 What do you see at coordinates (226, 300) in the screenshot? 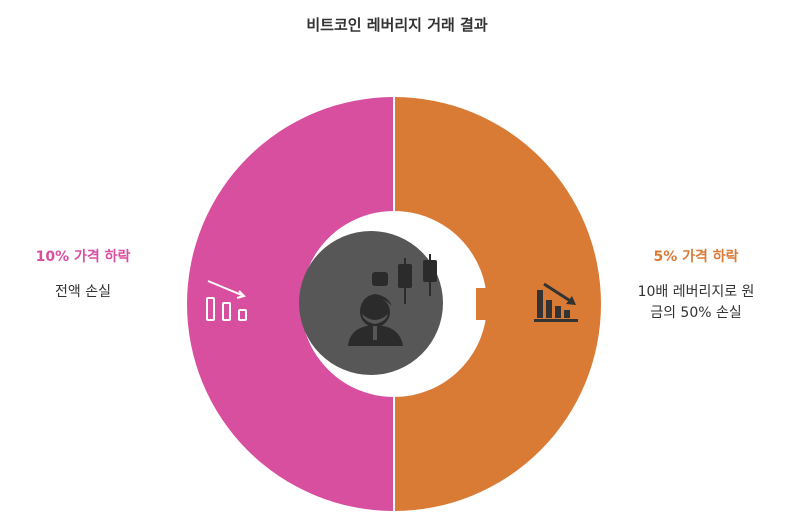
I see `declining-bars-outline-icon` at bounding box center [226, 300].